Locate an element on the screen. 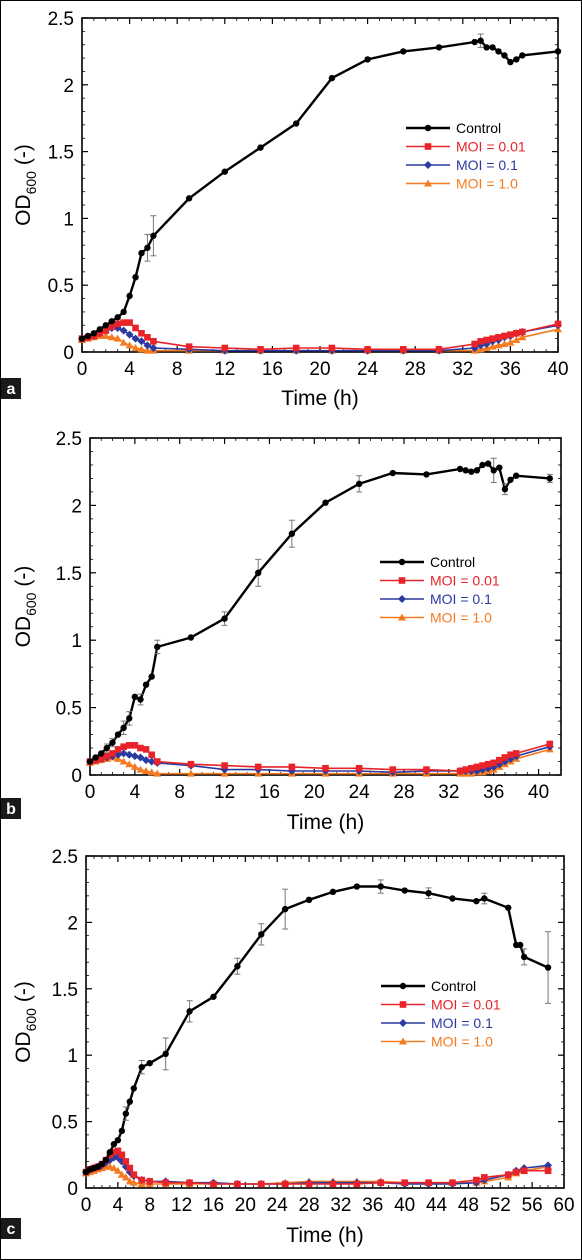 The image size is (582, 1260). y-tick-label: 2.5 is located at coordinates (65, 857).